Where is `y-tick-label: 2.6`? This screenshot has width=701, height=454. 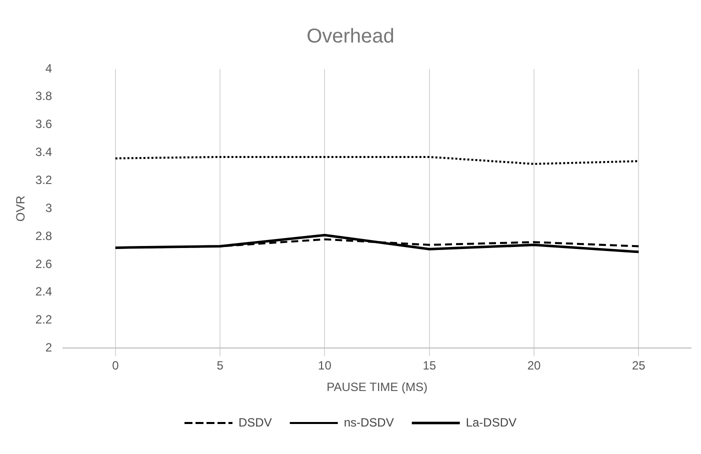
y-tick-label: 2.6 is located at coordinates (43, 263).